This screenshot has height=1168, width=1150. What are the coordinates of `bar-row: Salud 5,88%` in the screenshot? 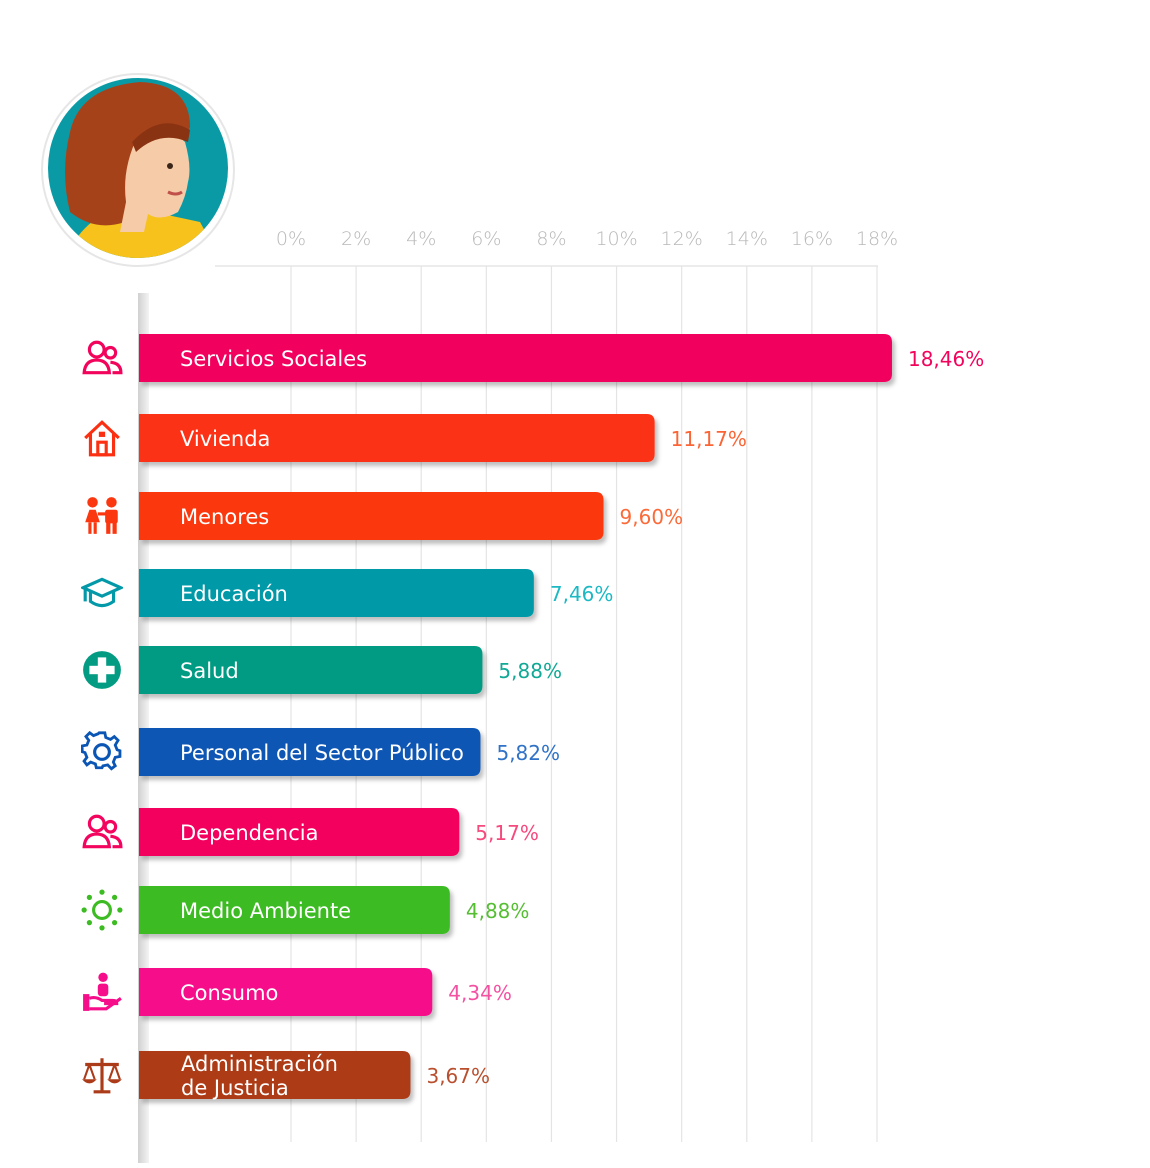 It's located at (322, 670).